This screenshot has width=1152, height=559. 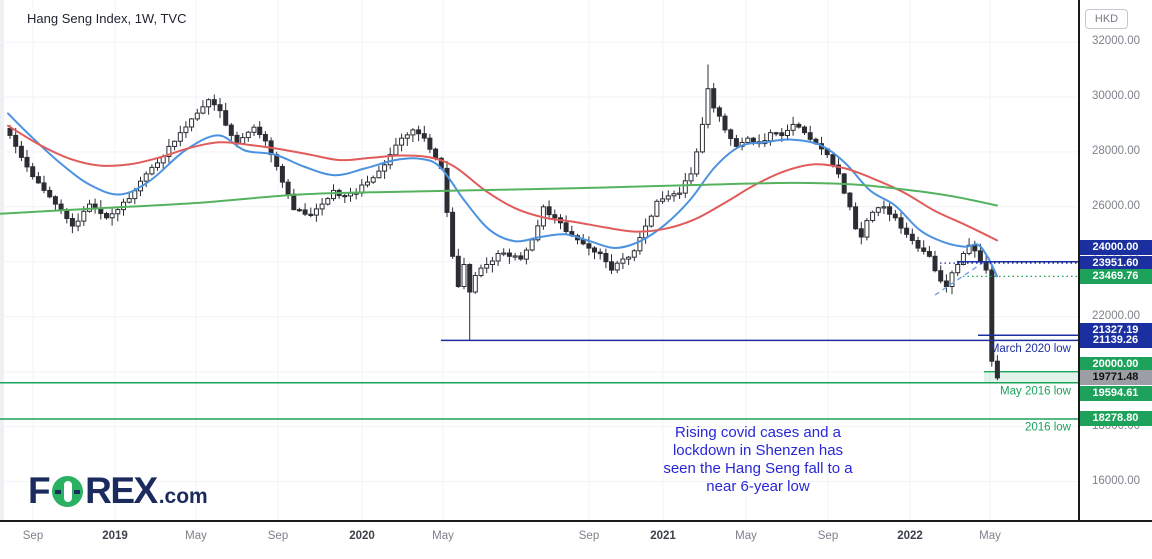 I want to click on forex-logo-target-icon, so click(x=68, y=491).